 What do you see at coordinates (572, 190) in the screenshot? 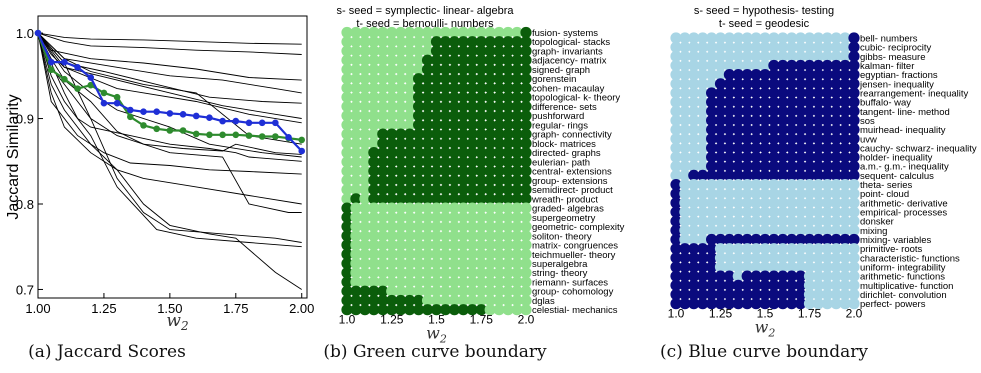
I see `row-label: semidirect- product` at bounding box center [572, 190].